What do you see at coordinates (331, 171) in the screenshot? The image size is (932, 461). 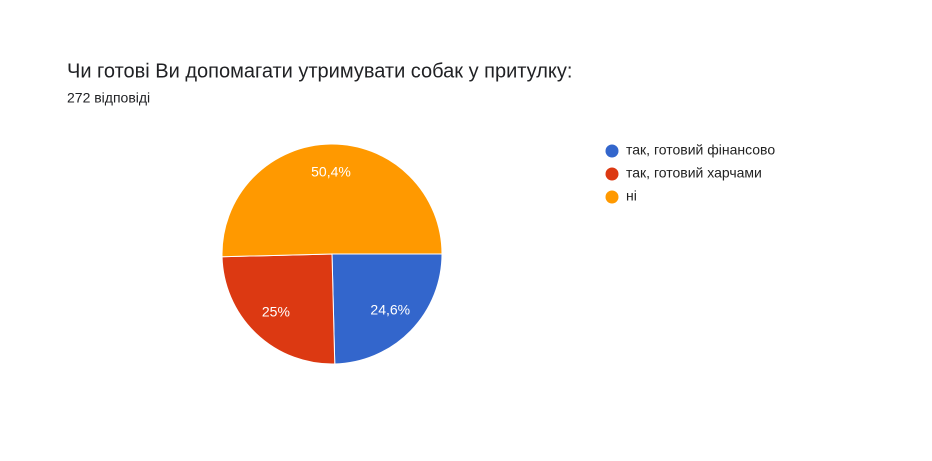 I see `data-label: 50,4%` at bounding box center [331, 171].